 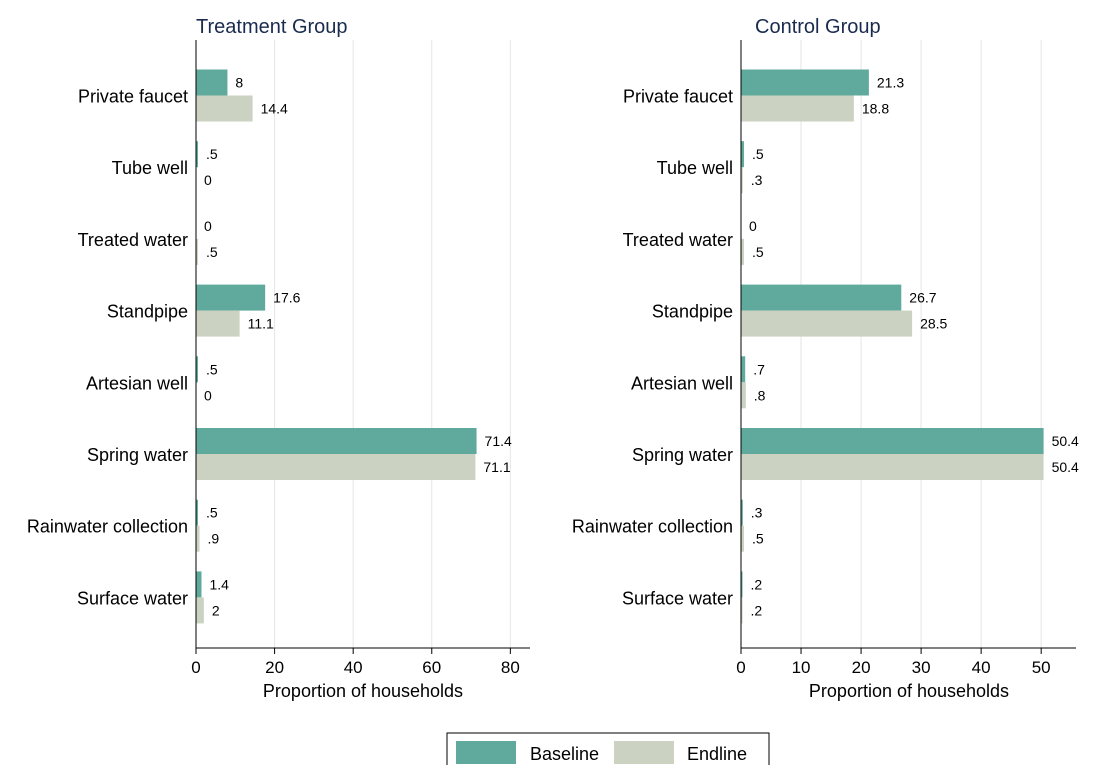 What do you see at coordinates (981, 667) in the screenshot?
I see `control-x-tick-label: 40` at bounding box center [981, 667].